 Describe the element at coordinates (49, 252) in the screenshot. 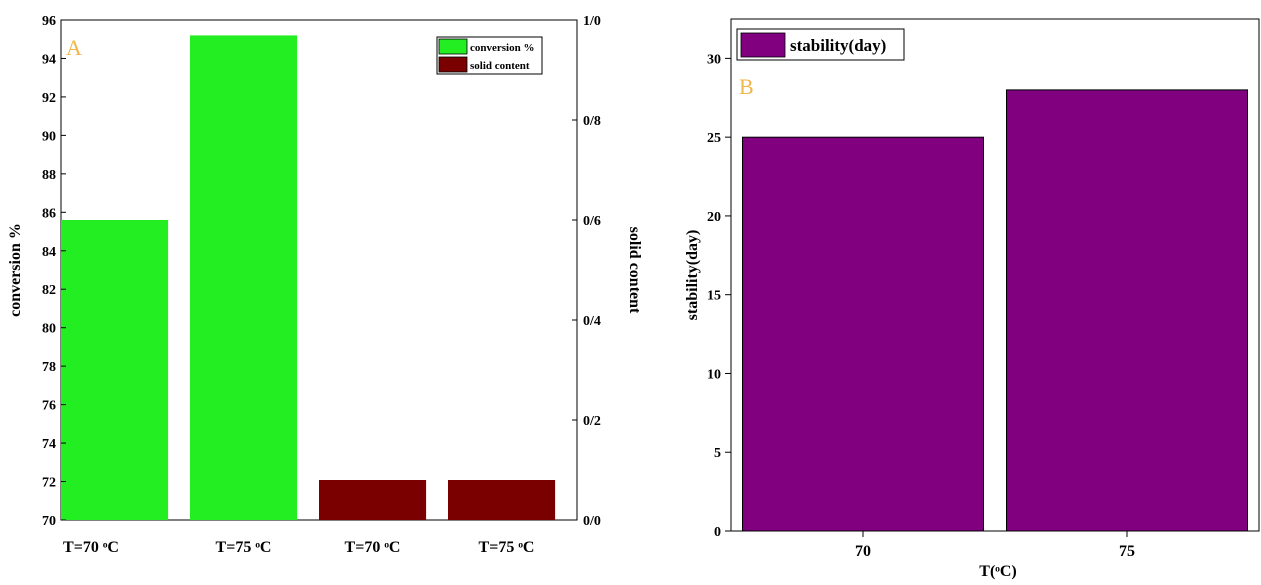

I see `chart-a-left-tick-label-7: 84` at that location.